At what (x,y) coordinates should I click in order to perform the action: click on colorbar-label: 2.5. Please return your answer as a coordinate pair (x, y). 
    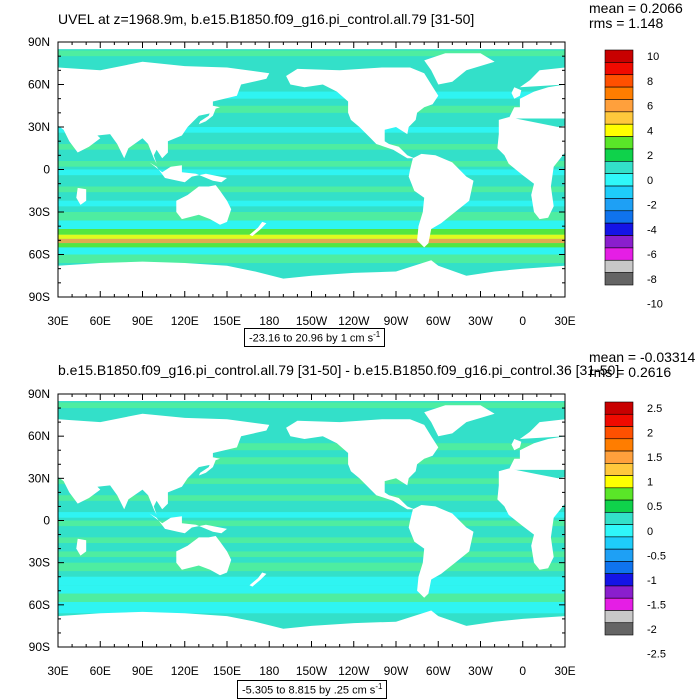
    Looking at the image, I should click on (654, 409).